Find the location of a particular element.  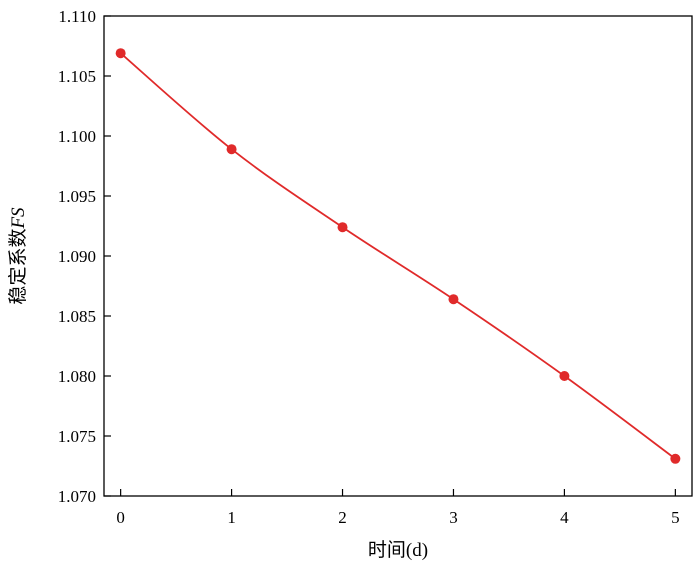

x-tick-label: 5 is located at coordinates (675, 517).